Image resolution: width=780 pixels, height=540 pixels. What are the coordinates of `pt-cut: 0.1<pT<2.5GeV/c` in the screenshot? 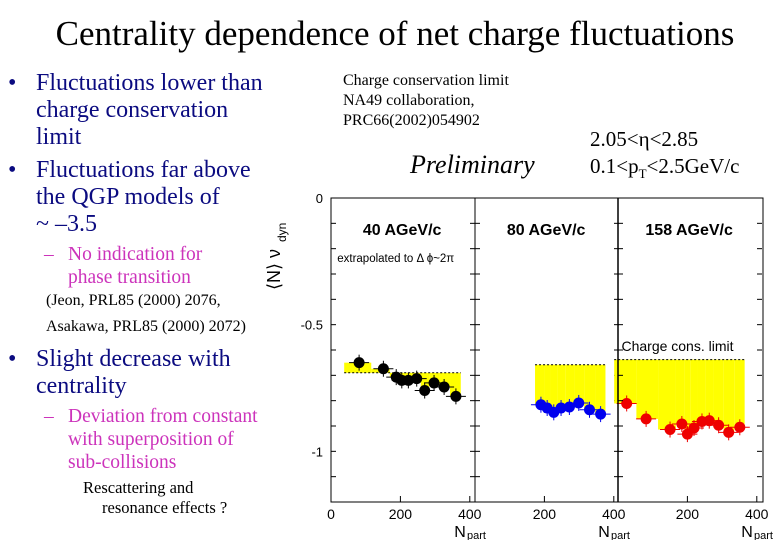 It's located at (664, 168).